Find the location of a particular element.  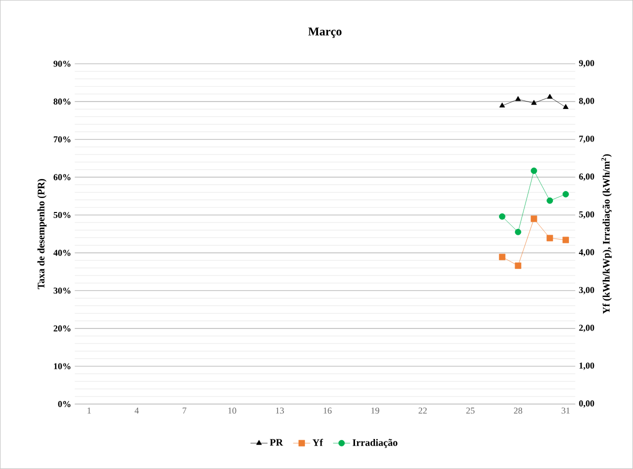

x-tick-label: 7 is located at coordinates (184, 411).